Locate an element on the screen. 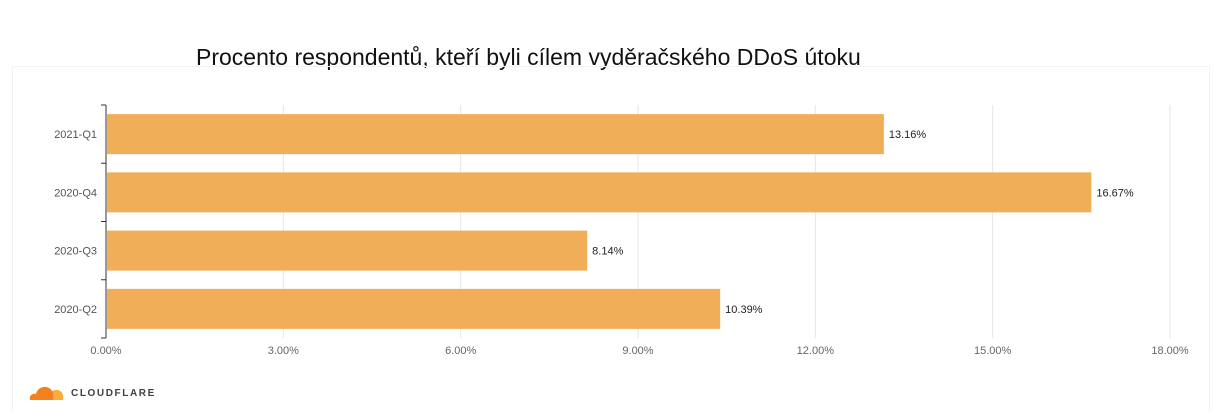 The height and width of the screenshot is (415, 1214). cloudflare-logo: CLOUDFLARE is located at coordinates (92, 393).